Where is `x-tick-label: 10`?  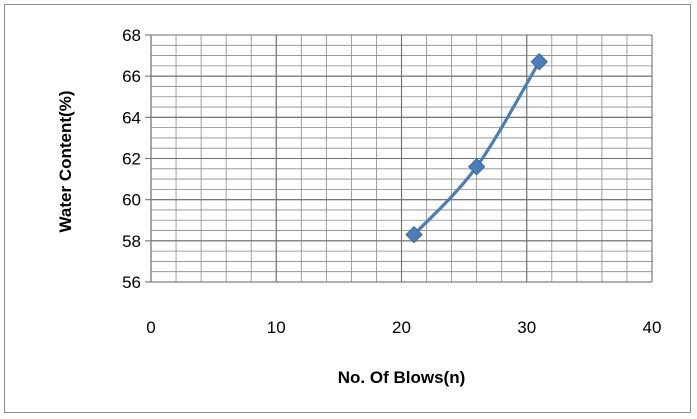 x-tick-label: 10 is located at coordinates (276, 327).